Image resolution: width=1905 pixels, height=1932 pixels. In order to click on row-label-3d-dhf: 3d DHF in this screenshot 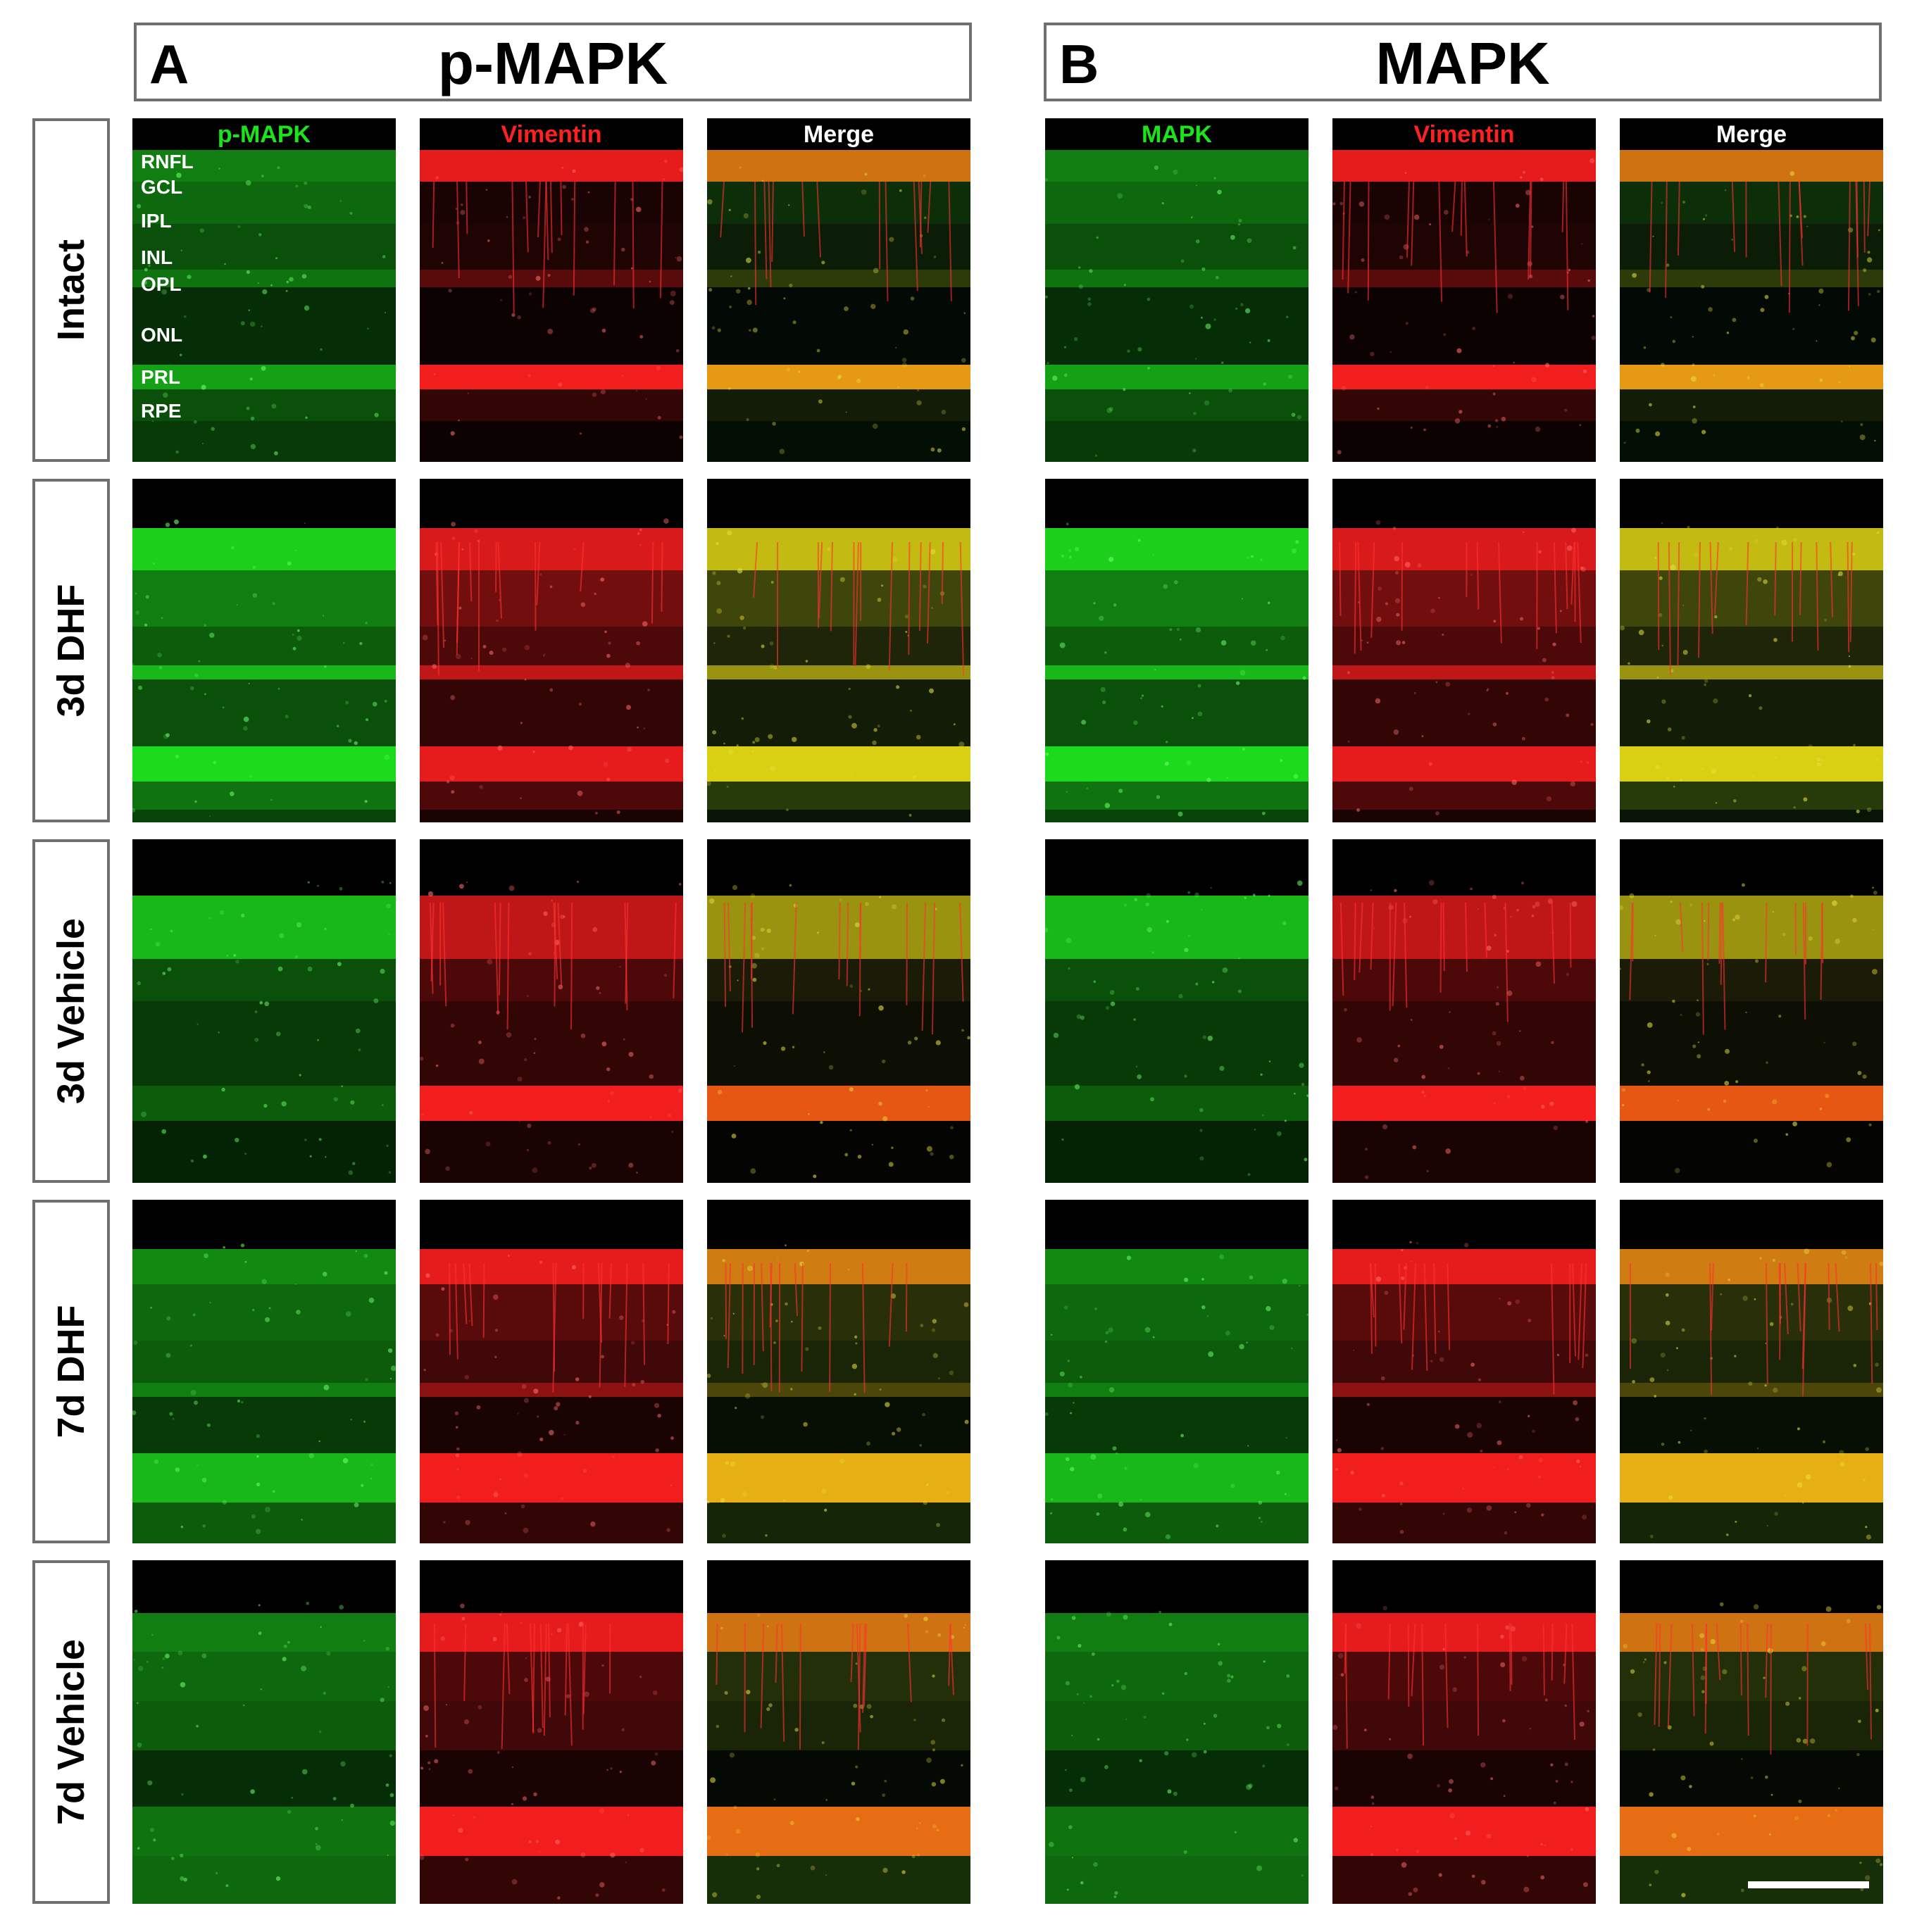, I will do `click(71, 650)`.